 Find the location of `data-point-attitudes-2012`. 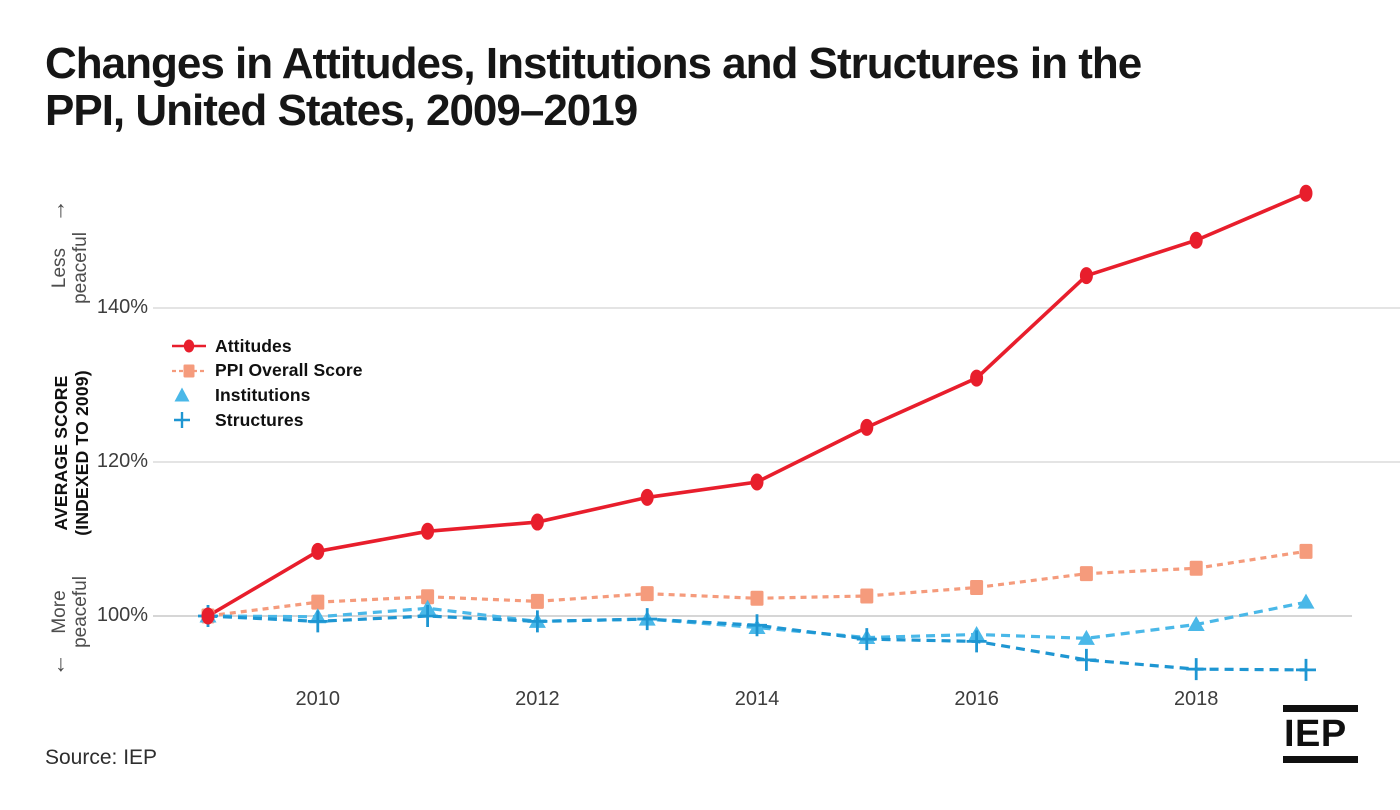

data-point-attitudes-2012 is located at coordinates (537, 522).